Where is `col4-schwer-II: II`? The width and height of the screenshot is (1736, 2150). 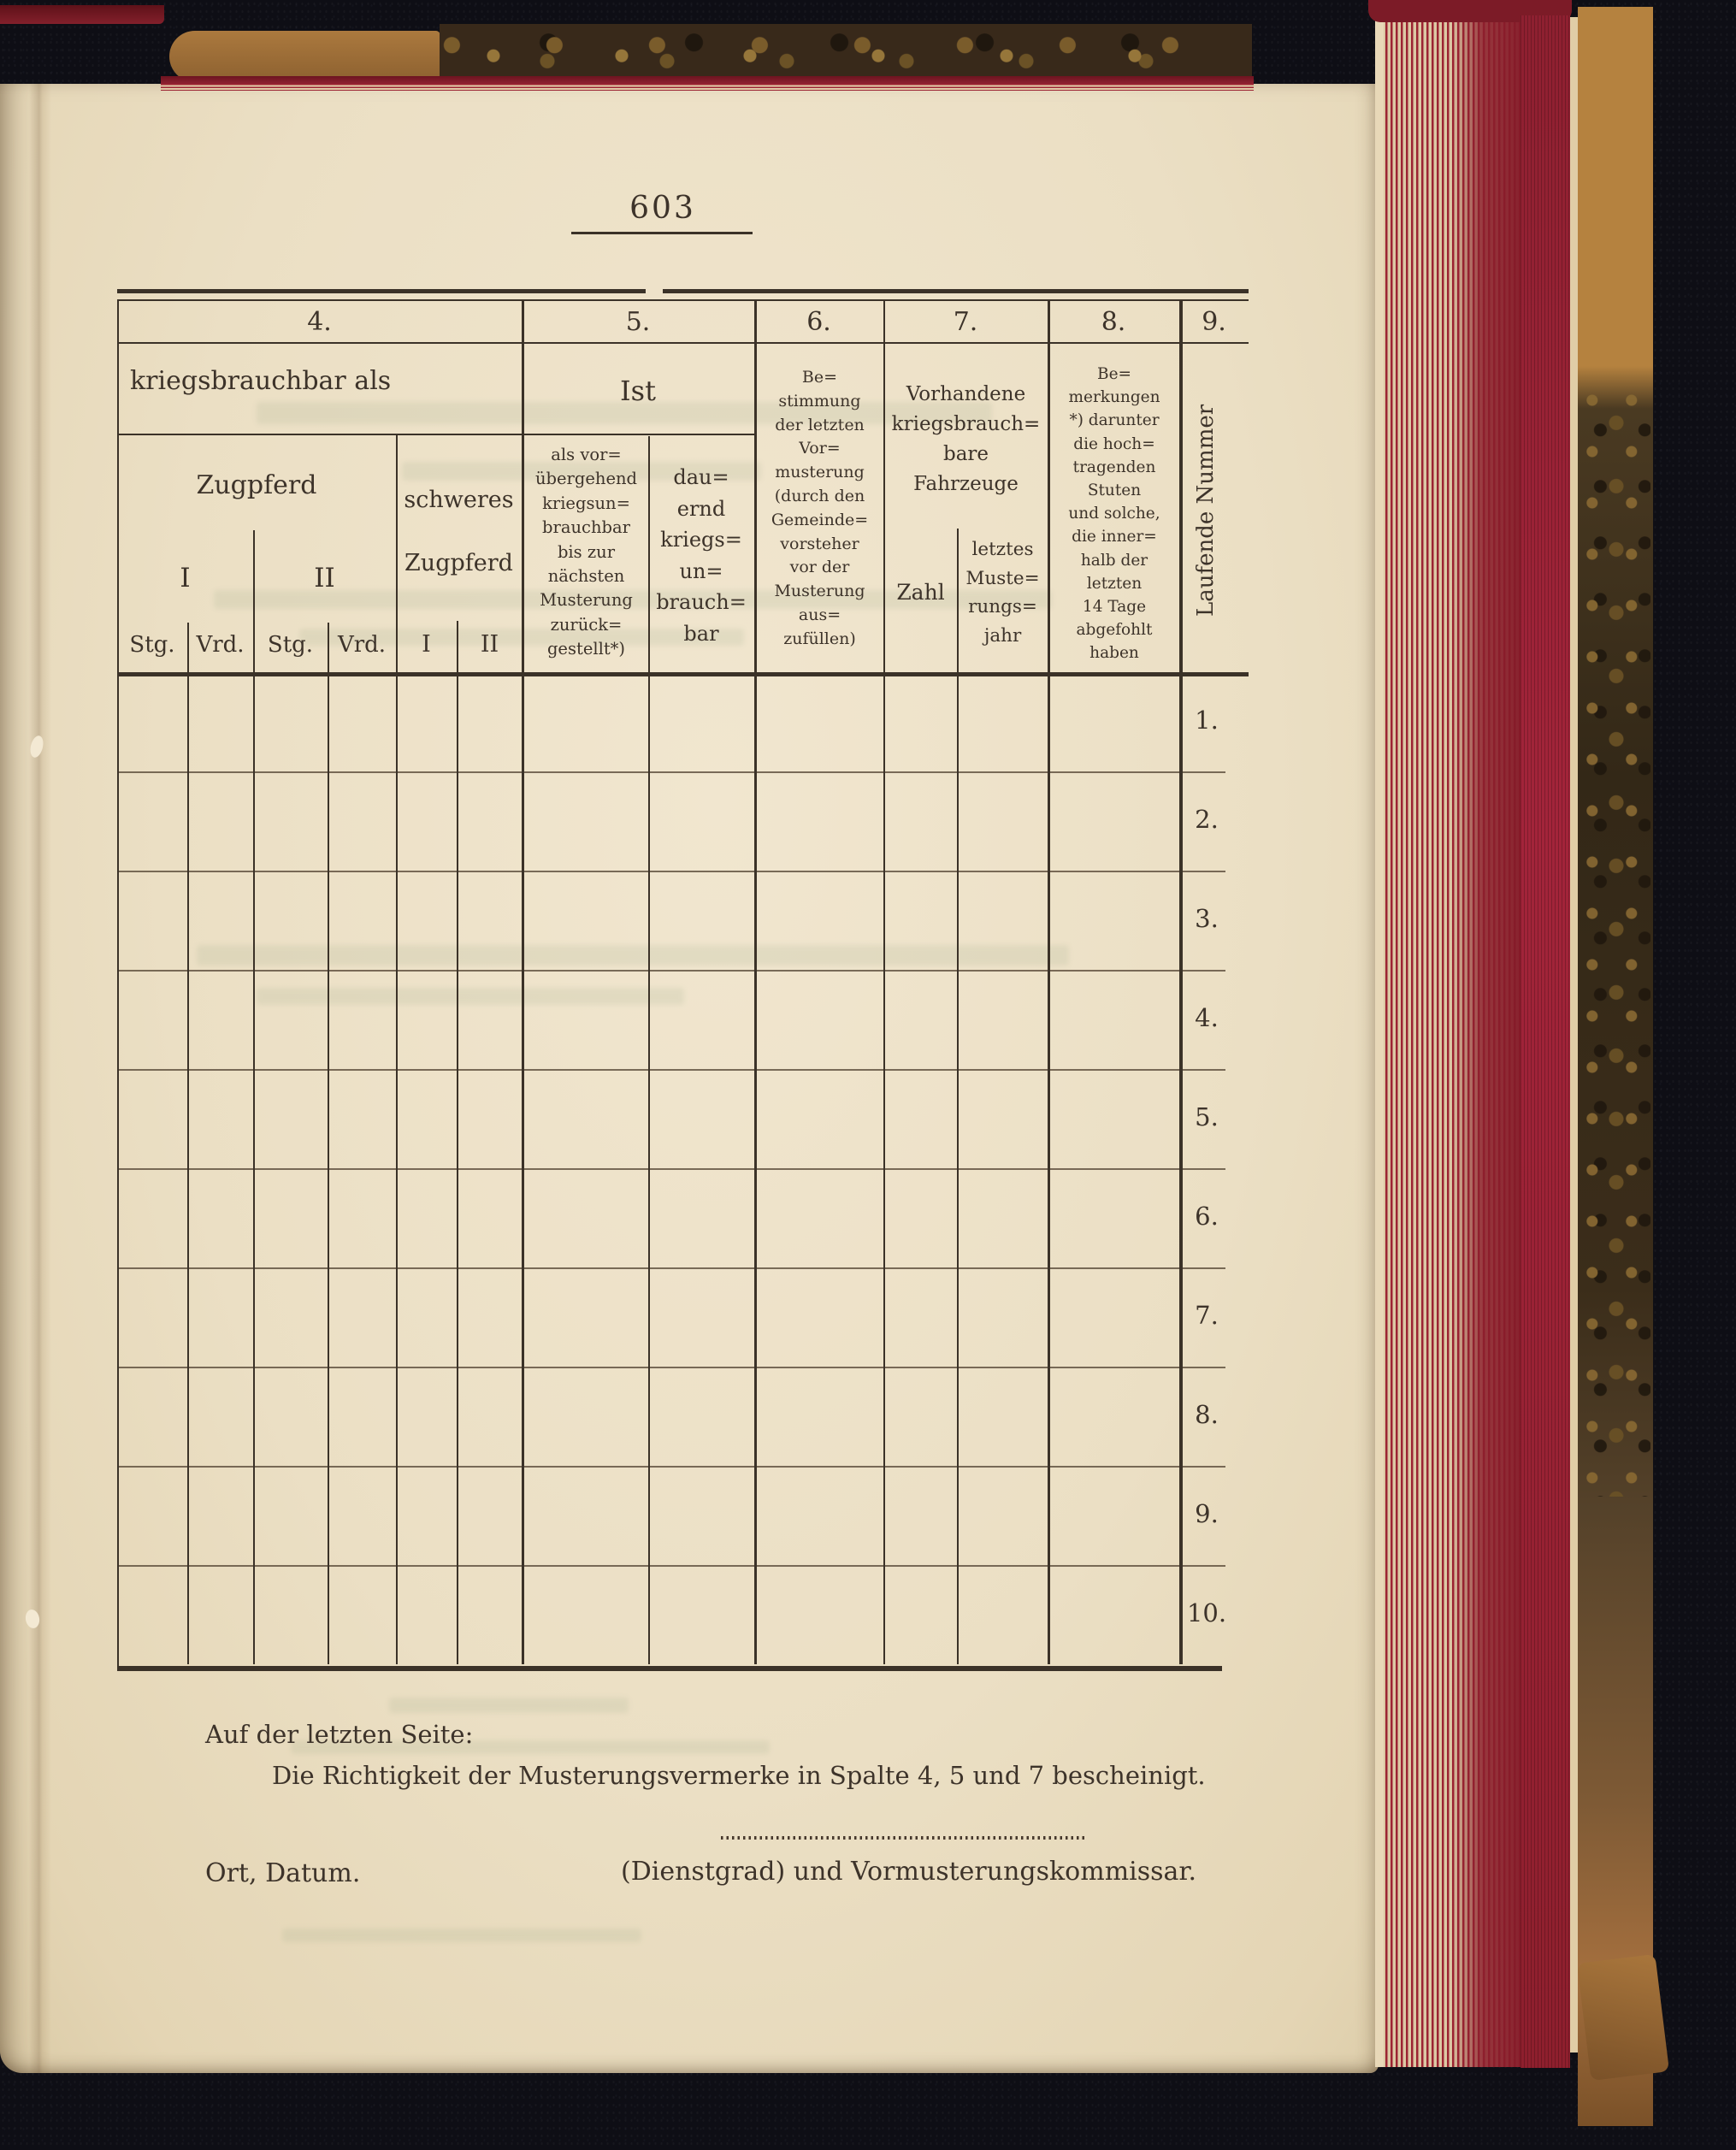
col4-schwer-II: II is located at coordinates (490, 644).